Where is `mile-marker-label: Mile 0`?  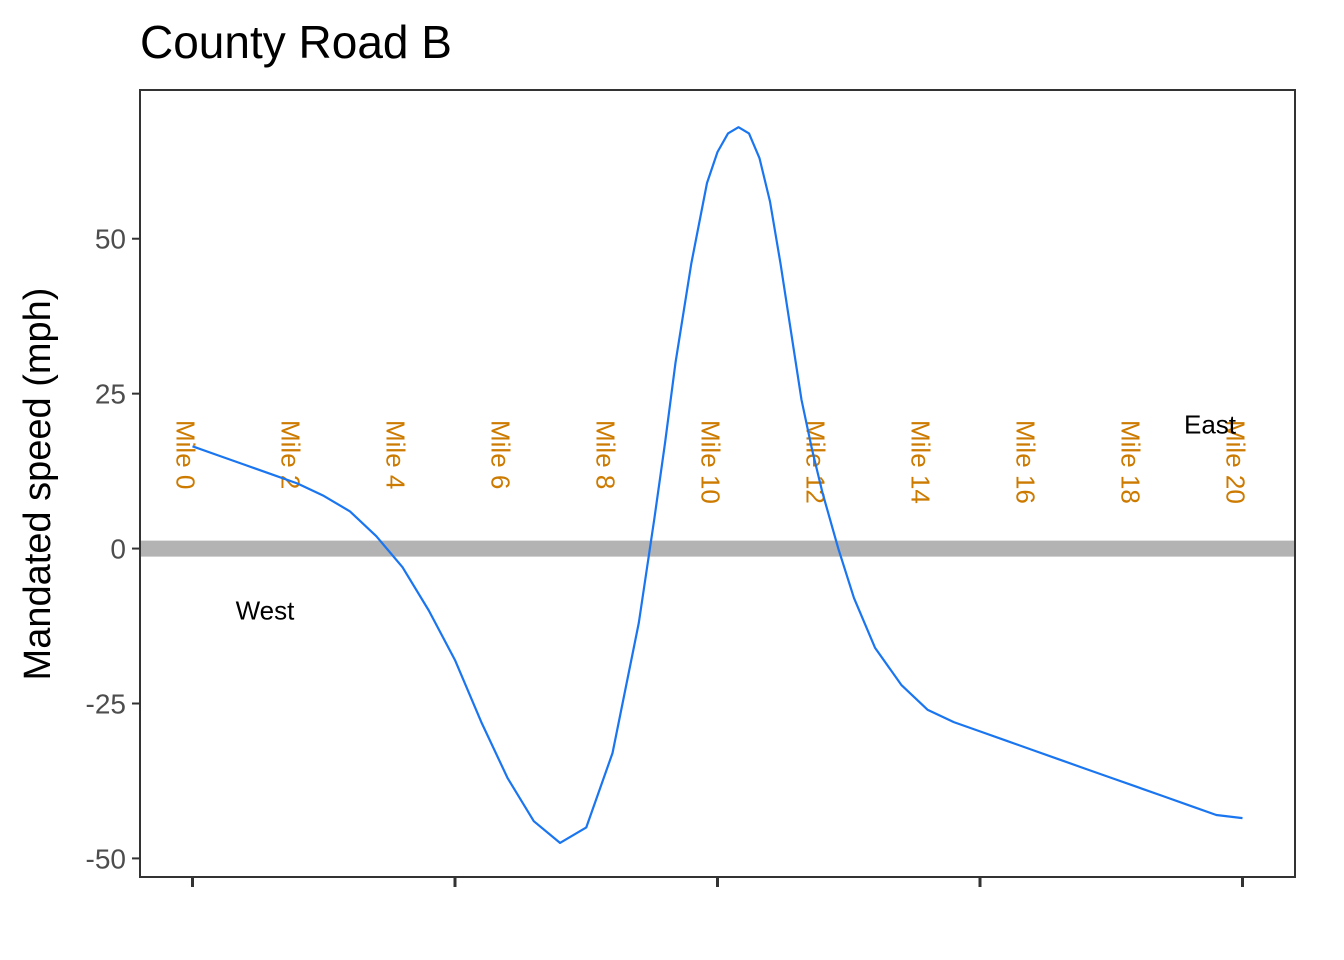 mile-marker-label: Mile 0 is located at coordinates (186, 454).